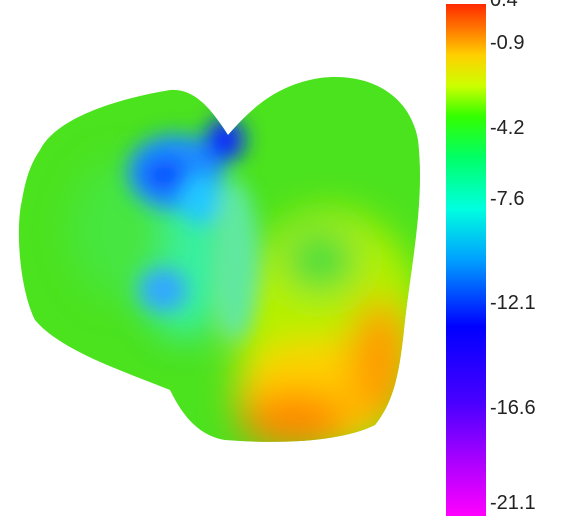  What do you see at coordinates (466, 260) in the screenshot?
I see `colorbar-gradient` at bounding box center [466, 260].